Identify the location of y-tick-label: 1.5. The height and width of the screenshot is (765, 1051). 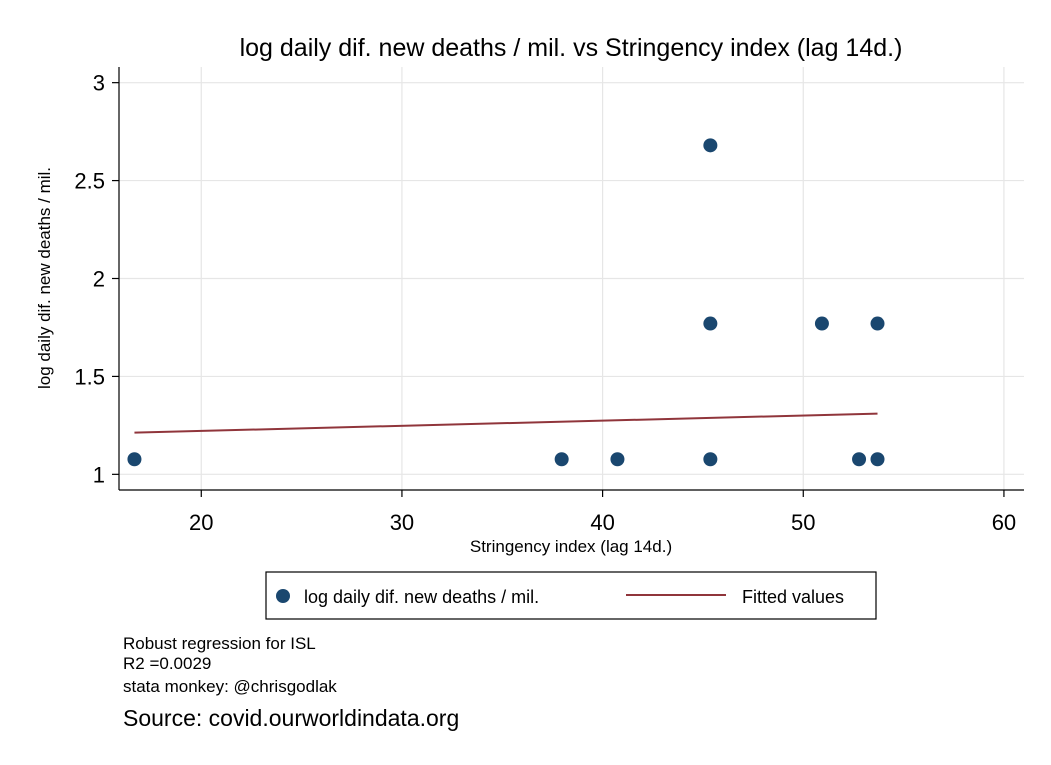
(89, 376).